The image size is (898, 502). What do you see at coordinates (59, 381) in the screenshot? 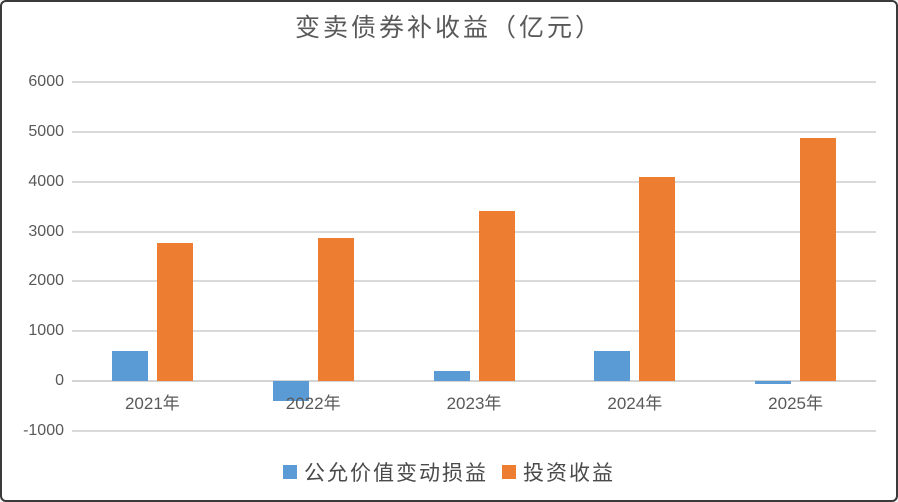
I see `y-tick-label: 0` at bounding box center [59, 381].